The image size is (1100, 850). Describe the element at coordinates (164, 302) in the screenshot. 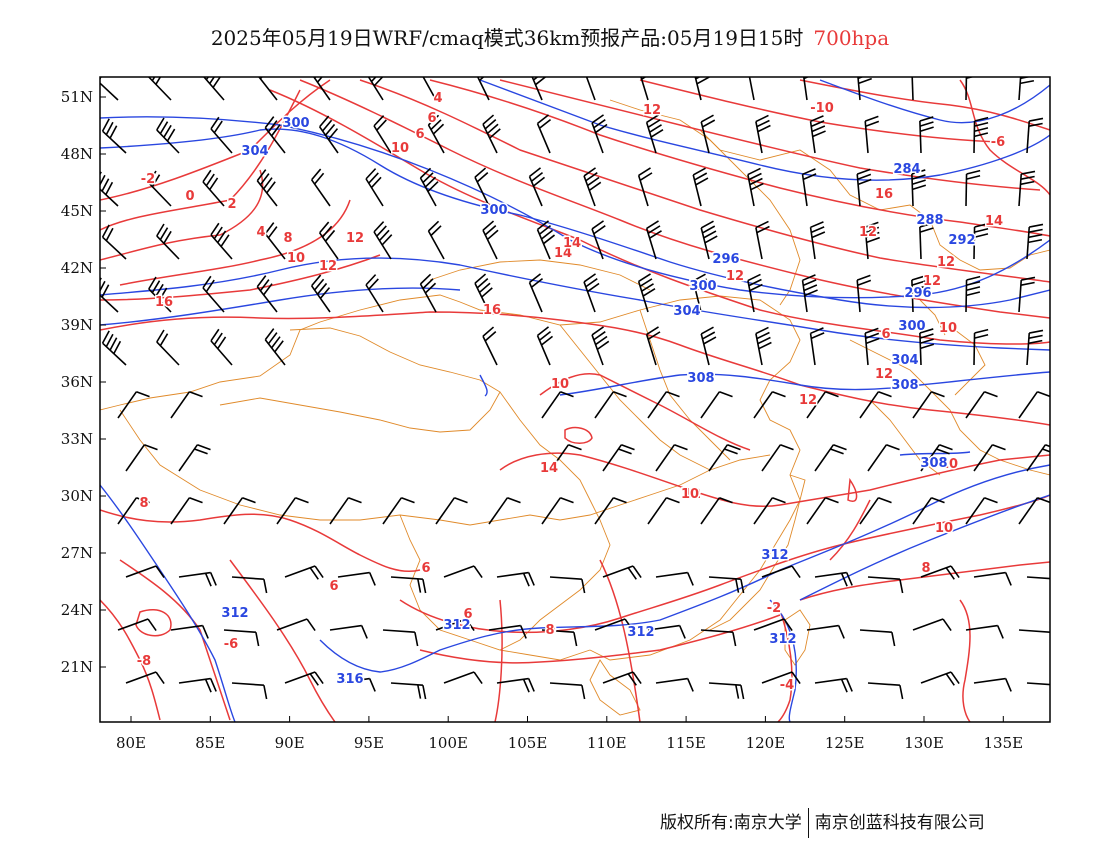

I see `temperature-label: 16` at that location.